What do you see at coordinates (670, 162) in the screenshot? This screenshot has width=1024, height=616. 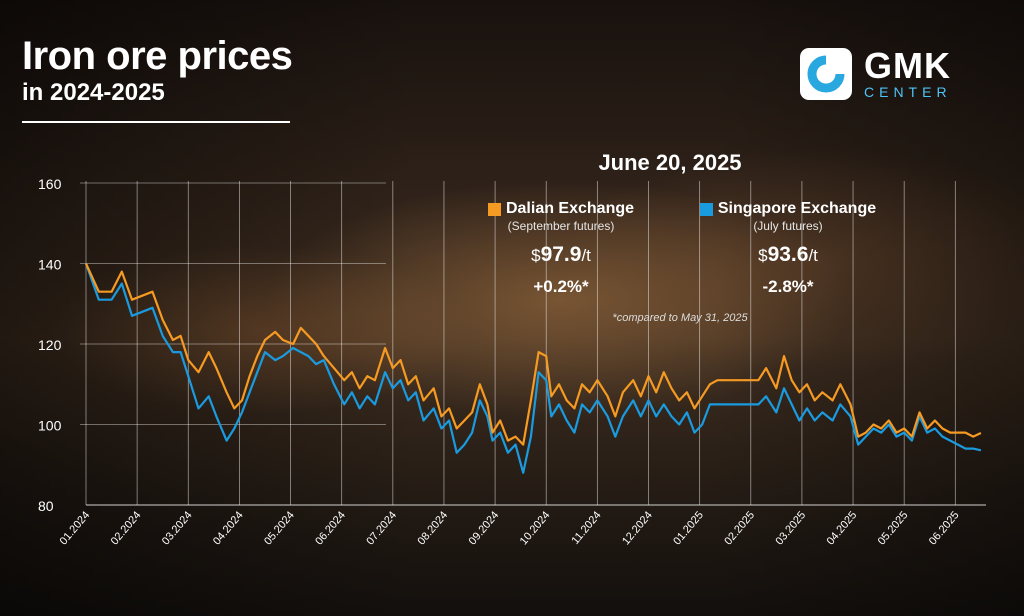 I see `price-date: June 20, 2025` at bounding box center [670, 162].